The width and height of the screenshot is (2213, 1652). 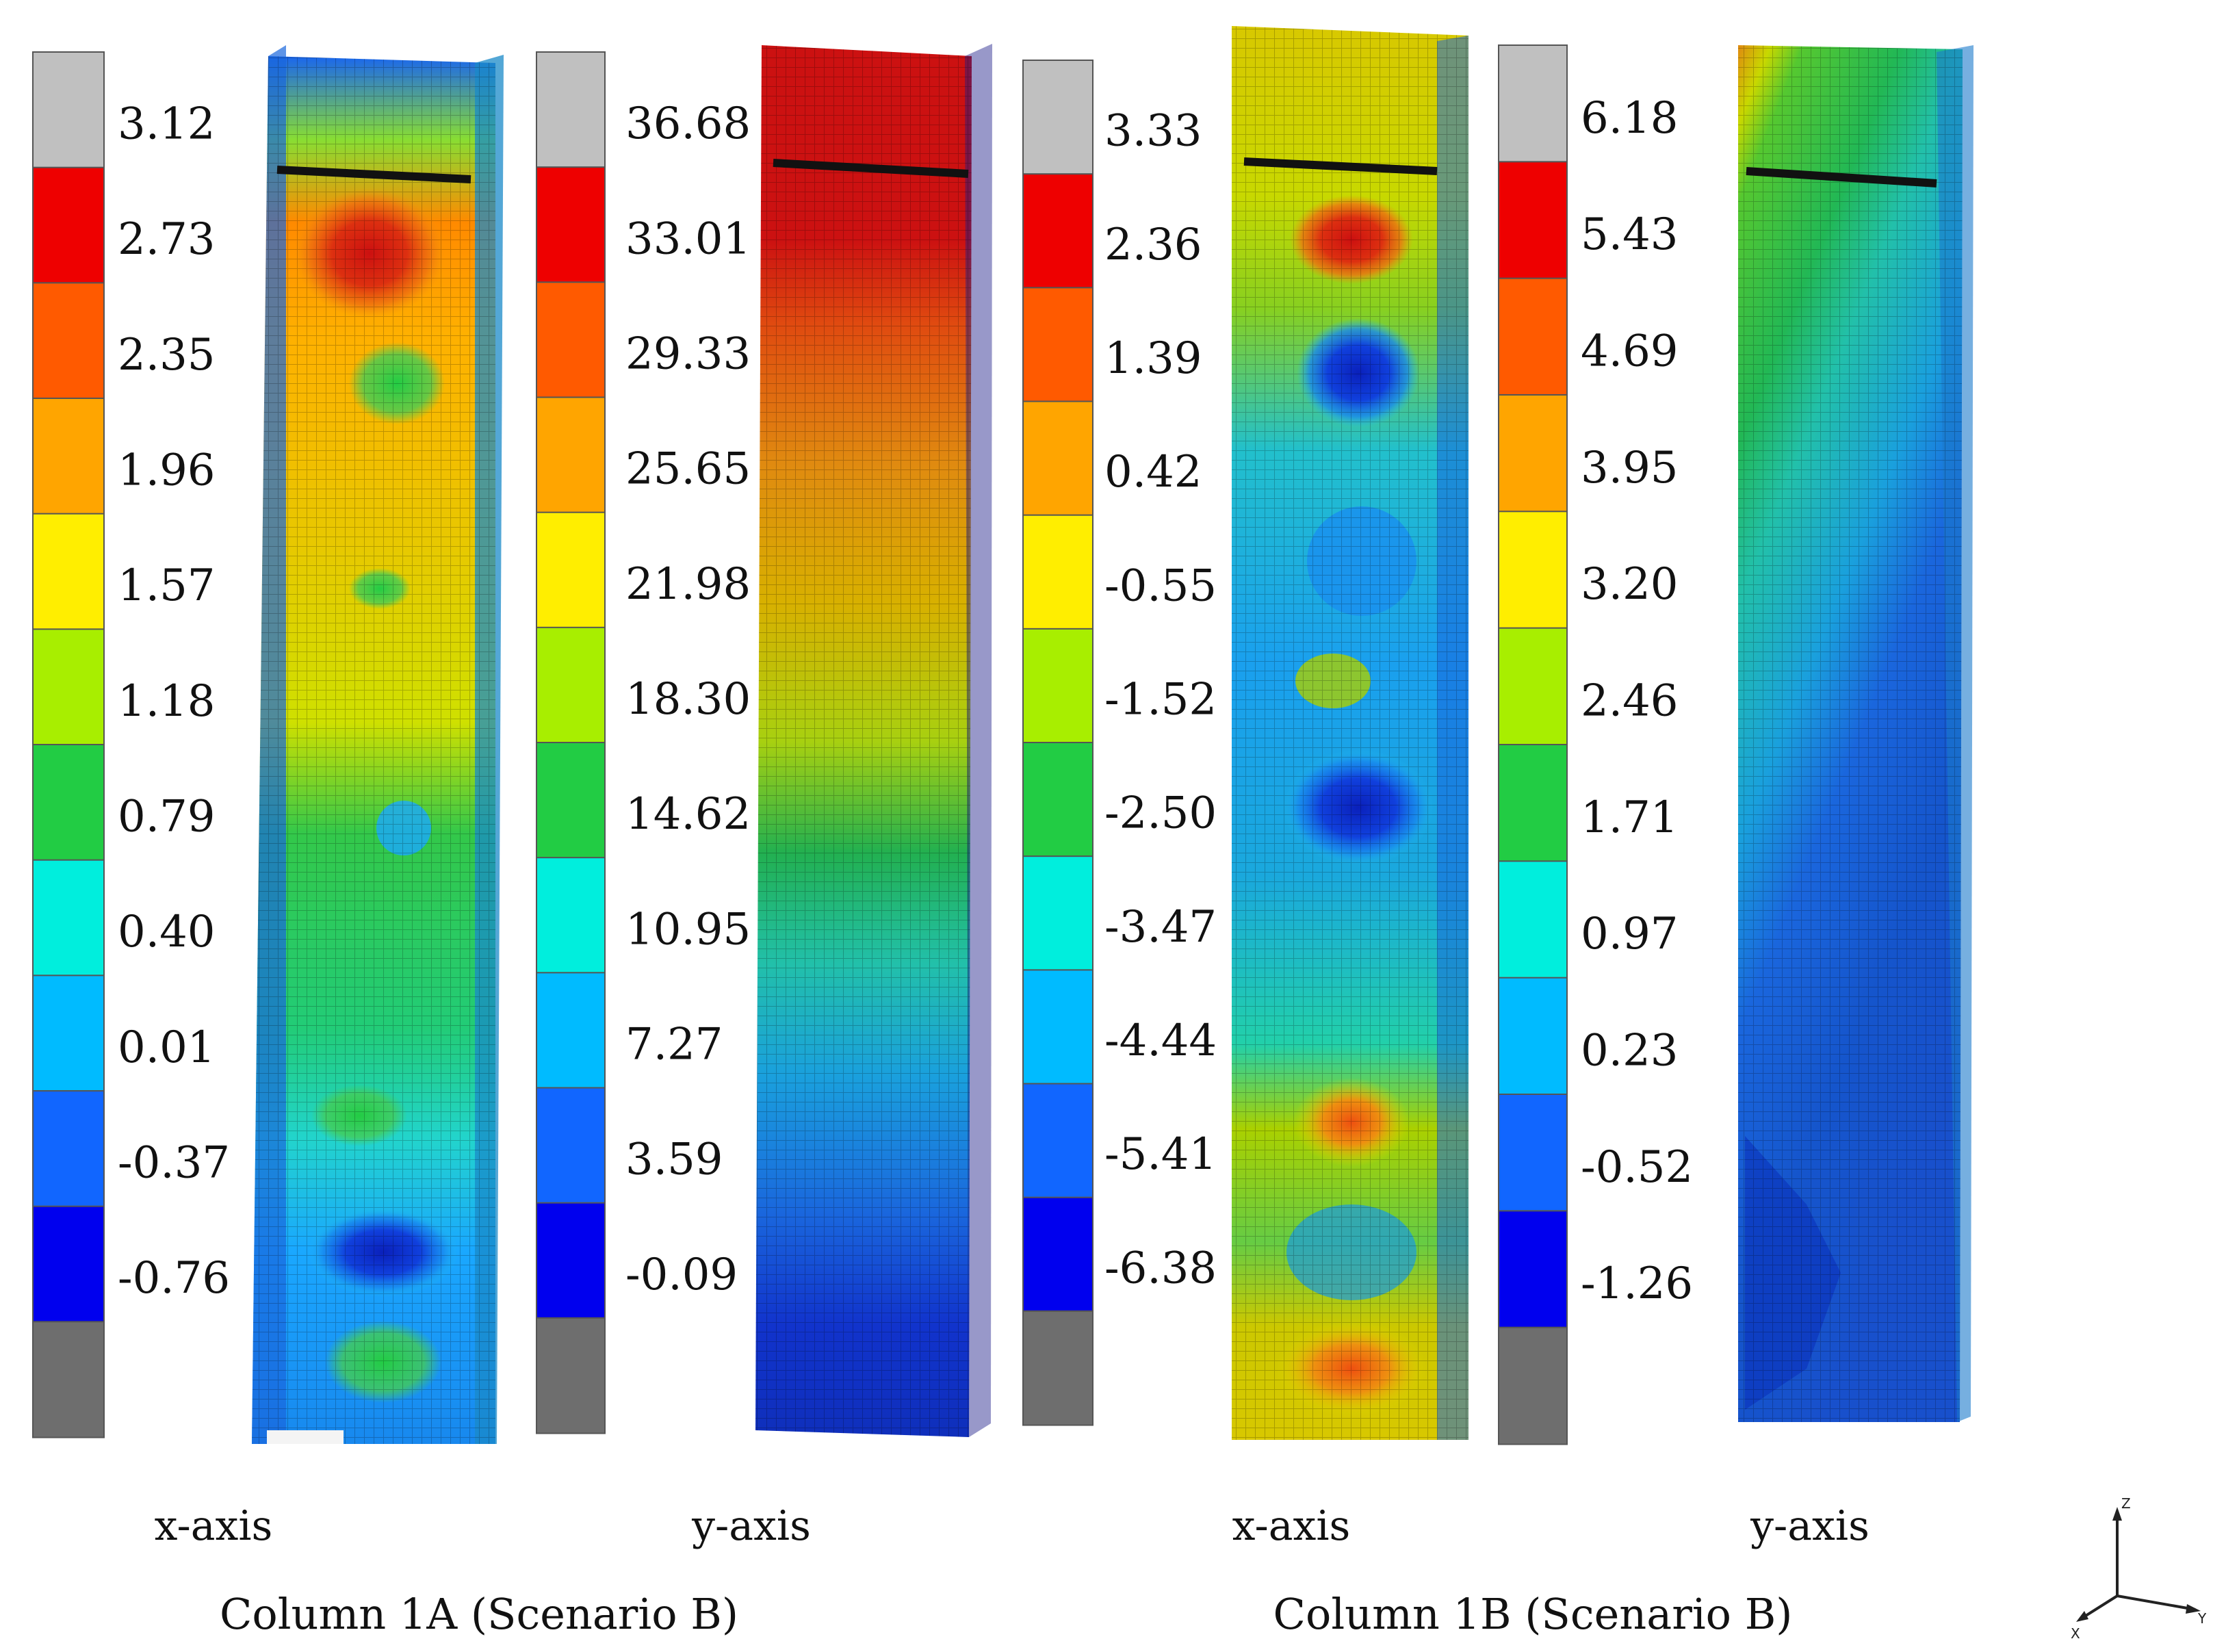 What do you see at coordinates (1153, 473) in the screenshot?
I see `legend-tick-label: 0.42` at bounding box center [1153, 473].